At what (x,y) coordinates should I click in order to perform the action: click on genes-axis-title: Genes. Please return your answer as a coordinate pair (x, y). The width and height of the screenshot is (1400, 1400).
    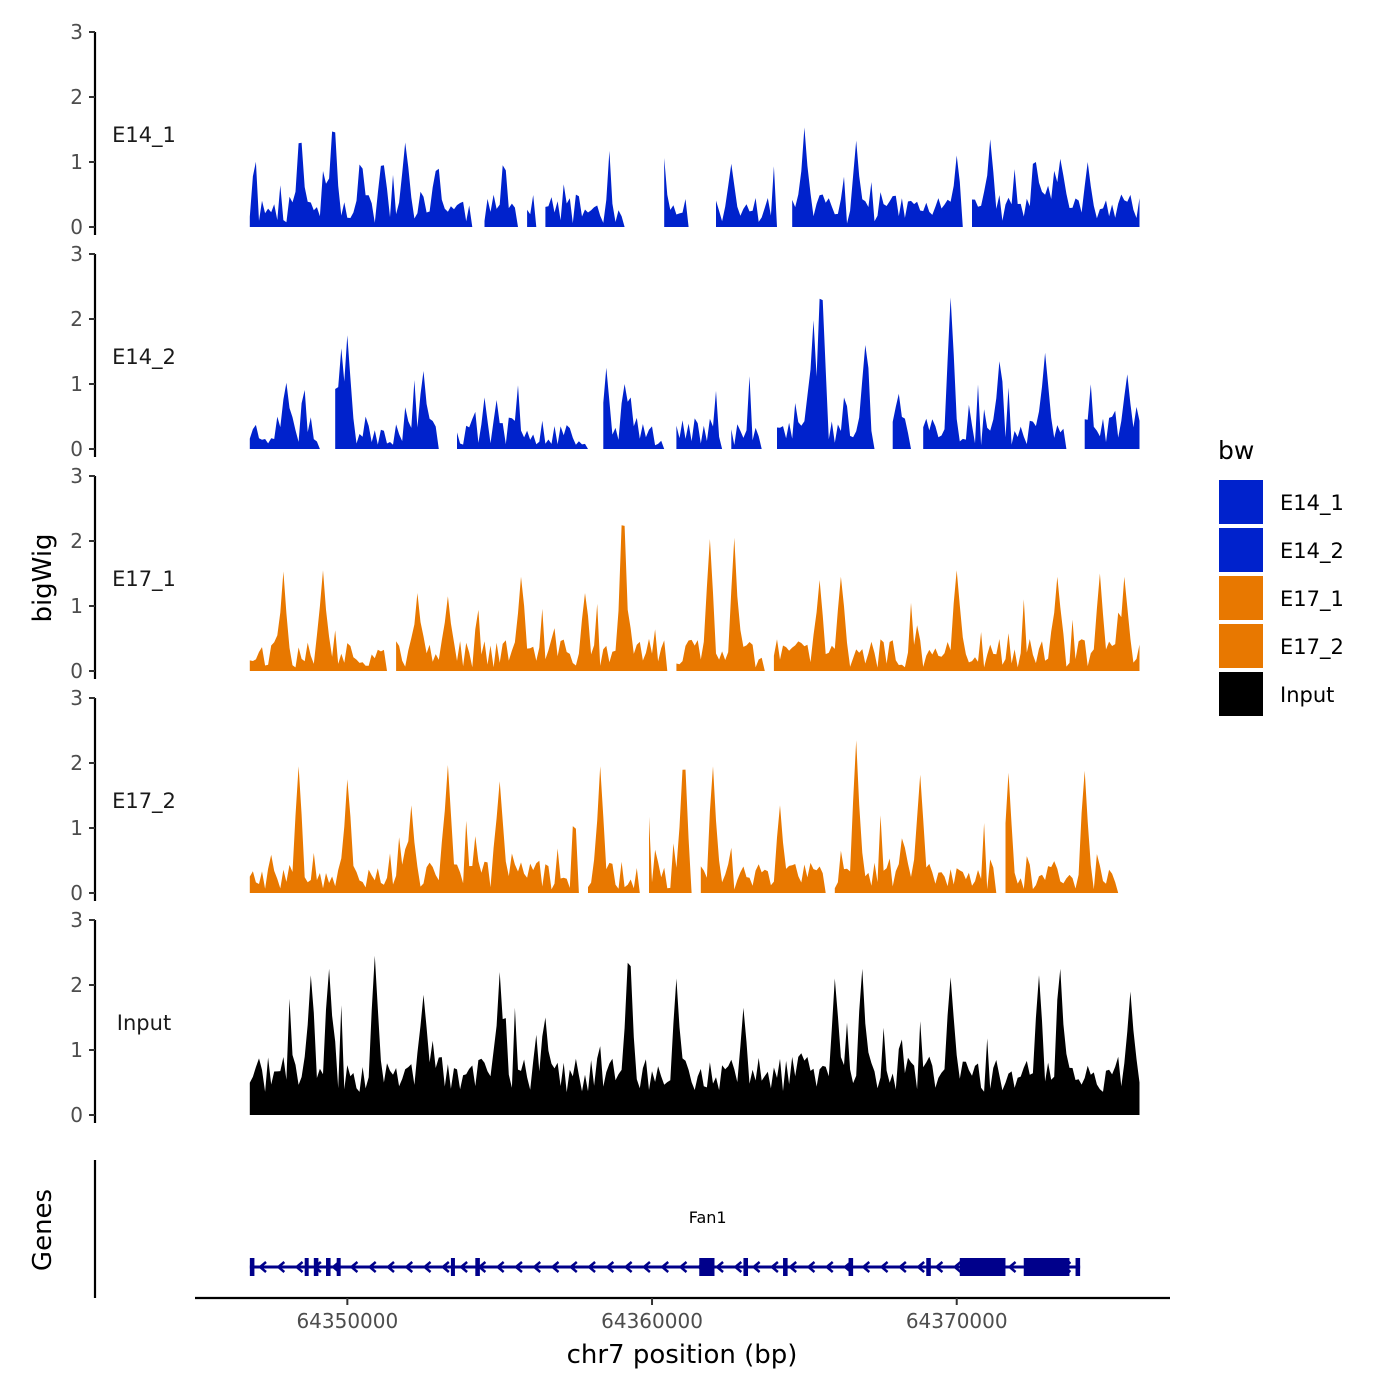
    Looking at the image, I should click on (43, 1230).